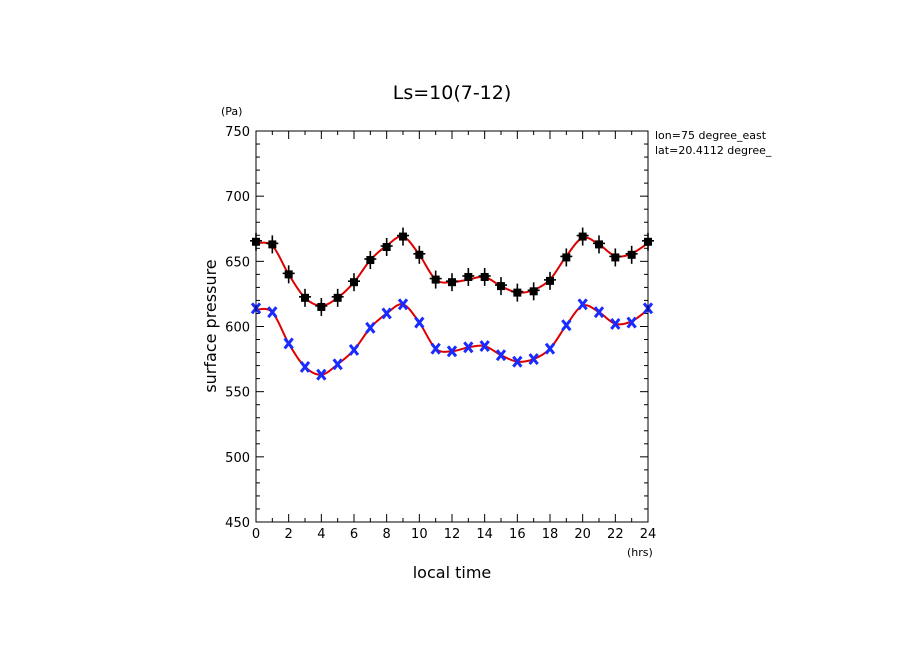  I want to click on x-axis-label: local time, so click(452, 572).